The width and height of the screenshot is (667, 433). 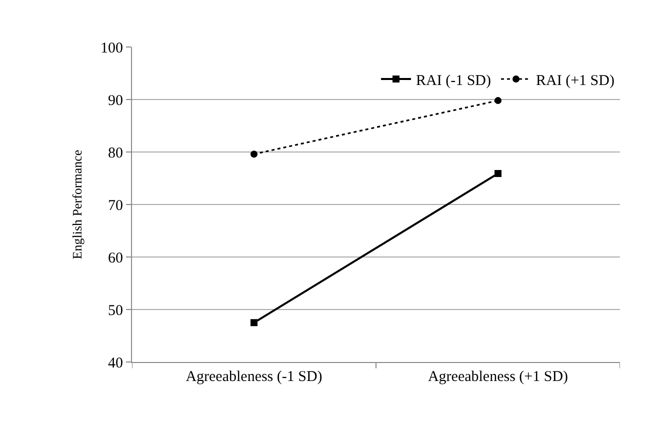 I want to click on y-tick-label: 60, so click(x=115, y=258).